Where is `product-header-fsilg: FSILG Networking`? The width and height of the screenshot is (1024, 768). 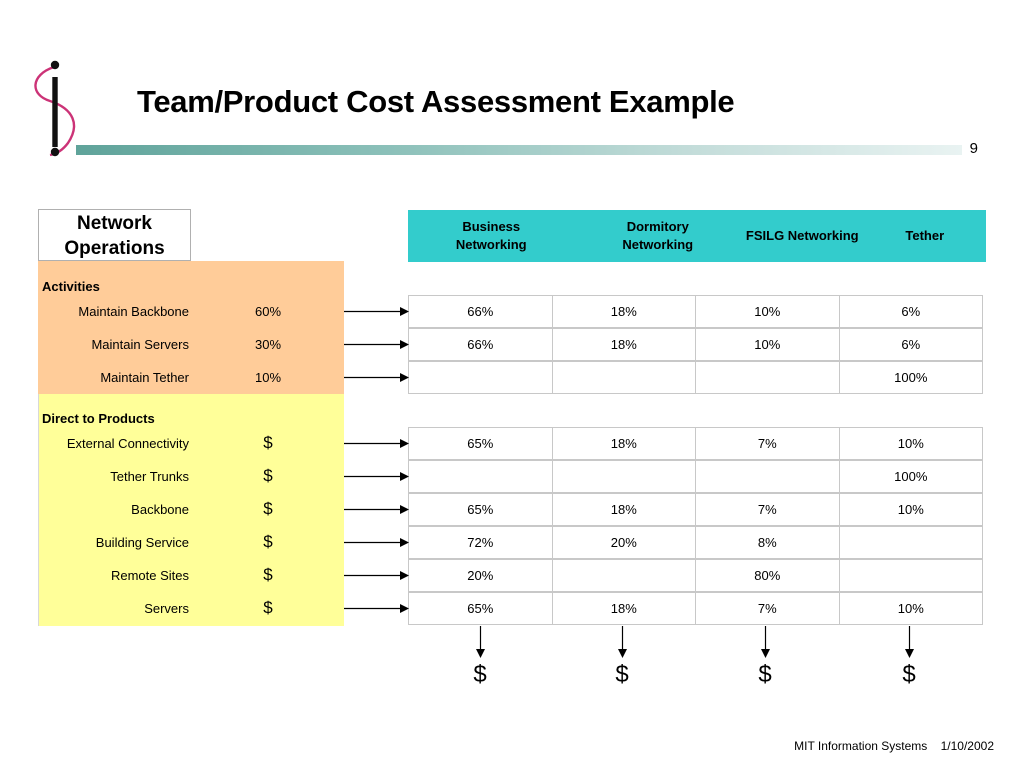 product-header-fsilg: FSILG Networking is located at coordinates (802, 235).